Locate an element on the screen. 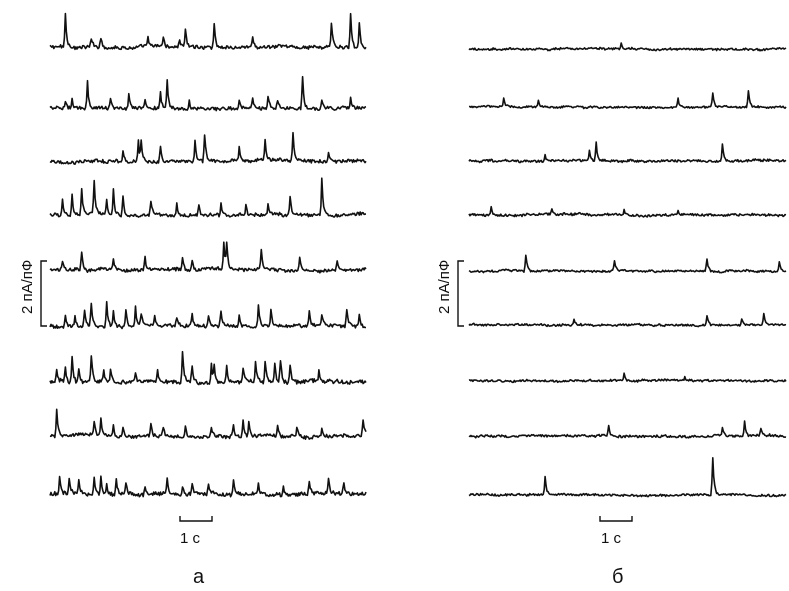  panel-a-x-scale-label: 1 с is located at coordinates (190, 538).